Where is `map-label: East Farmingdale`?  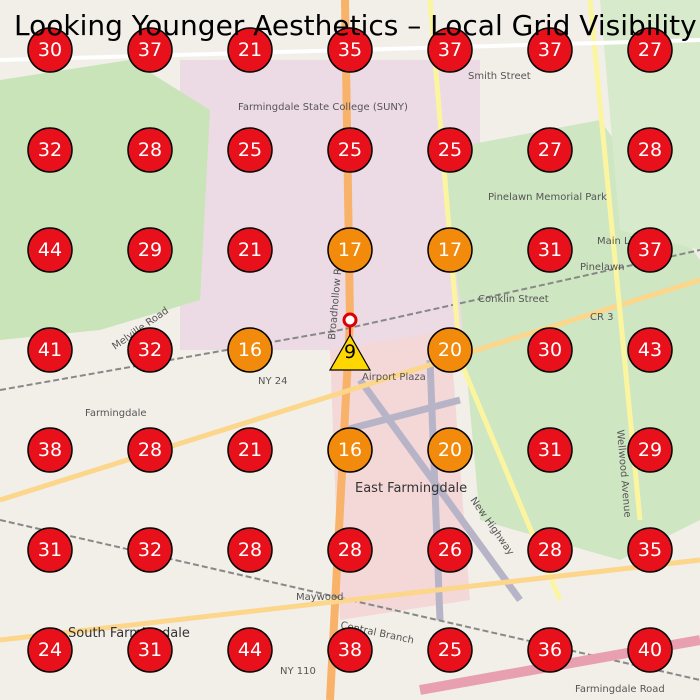
map-label: East Farmingdale is located at coordinates (411, 488).